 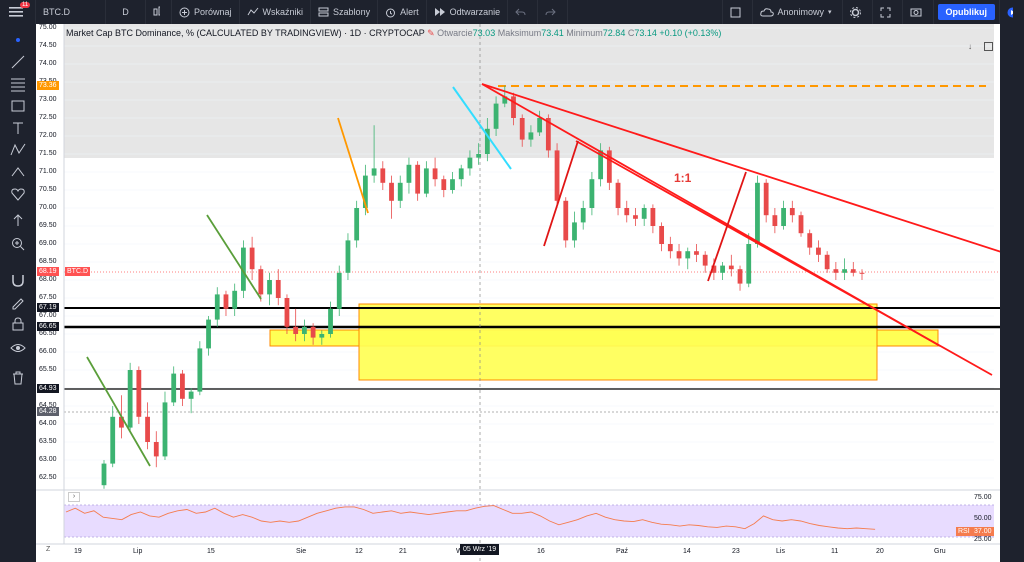 I want to click on trendline-icon, so click(x=18, y=62).